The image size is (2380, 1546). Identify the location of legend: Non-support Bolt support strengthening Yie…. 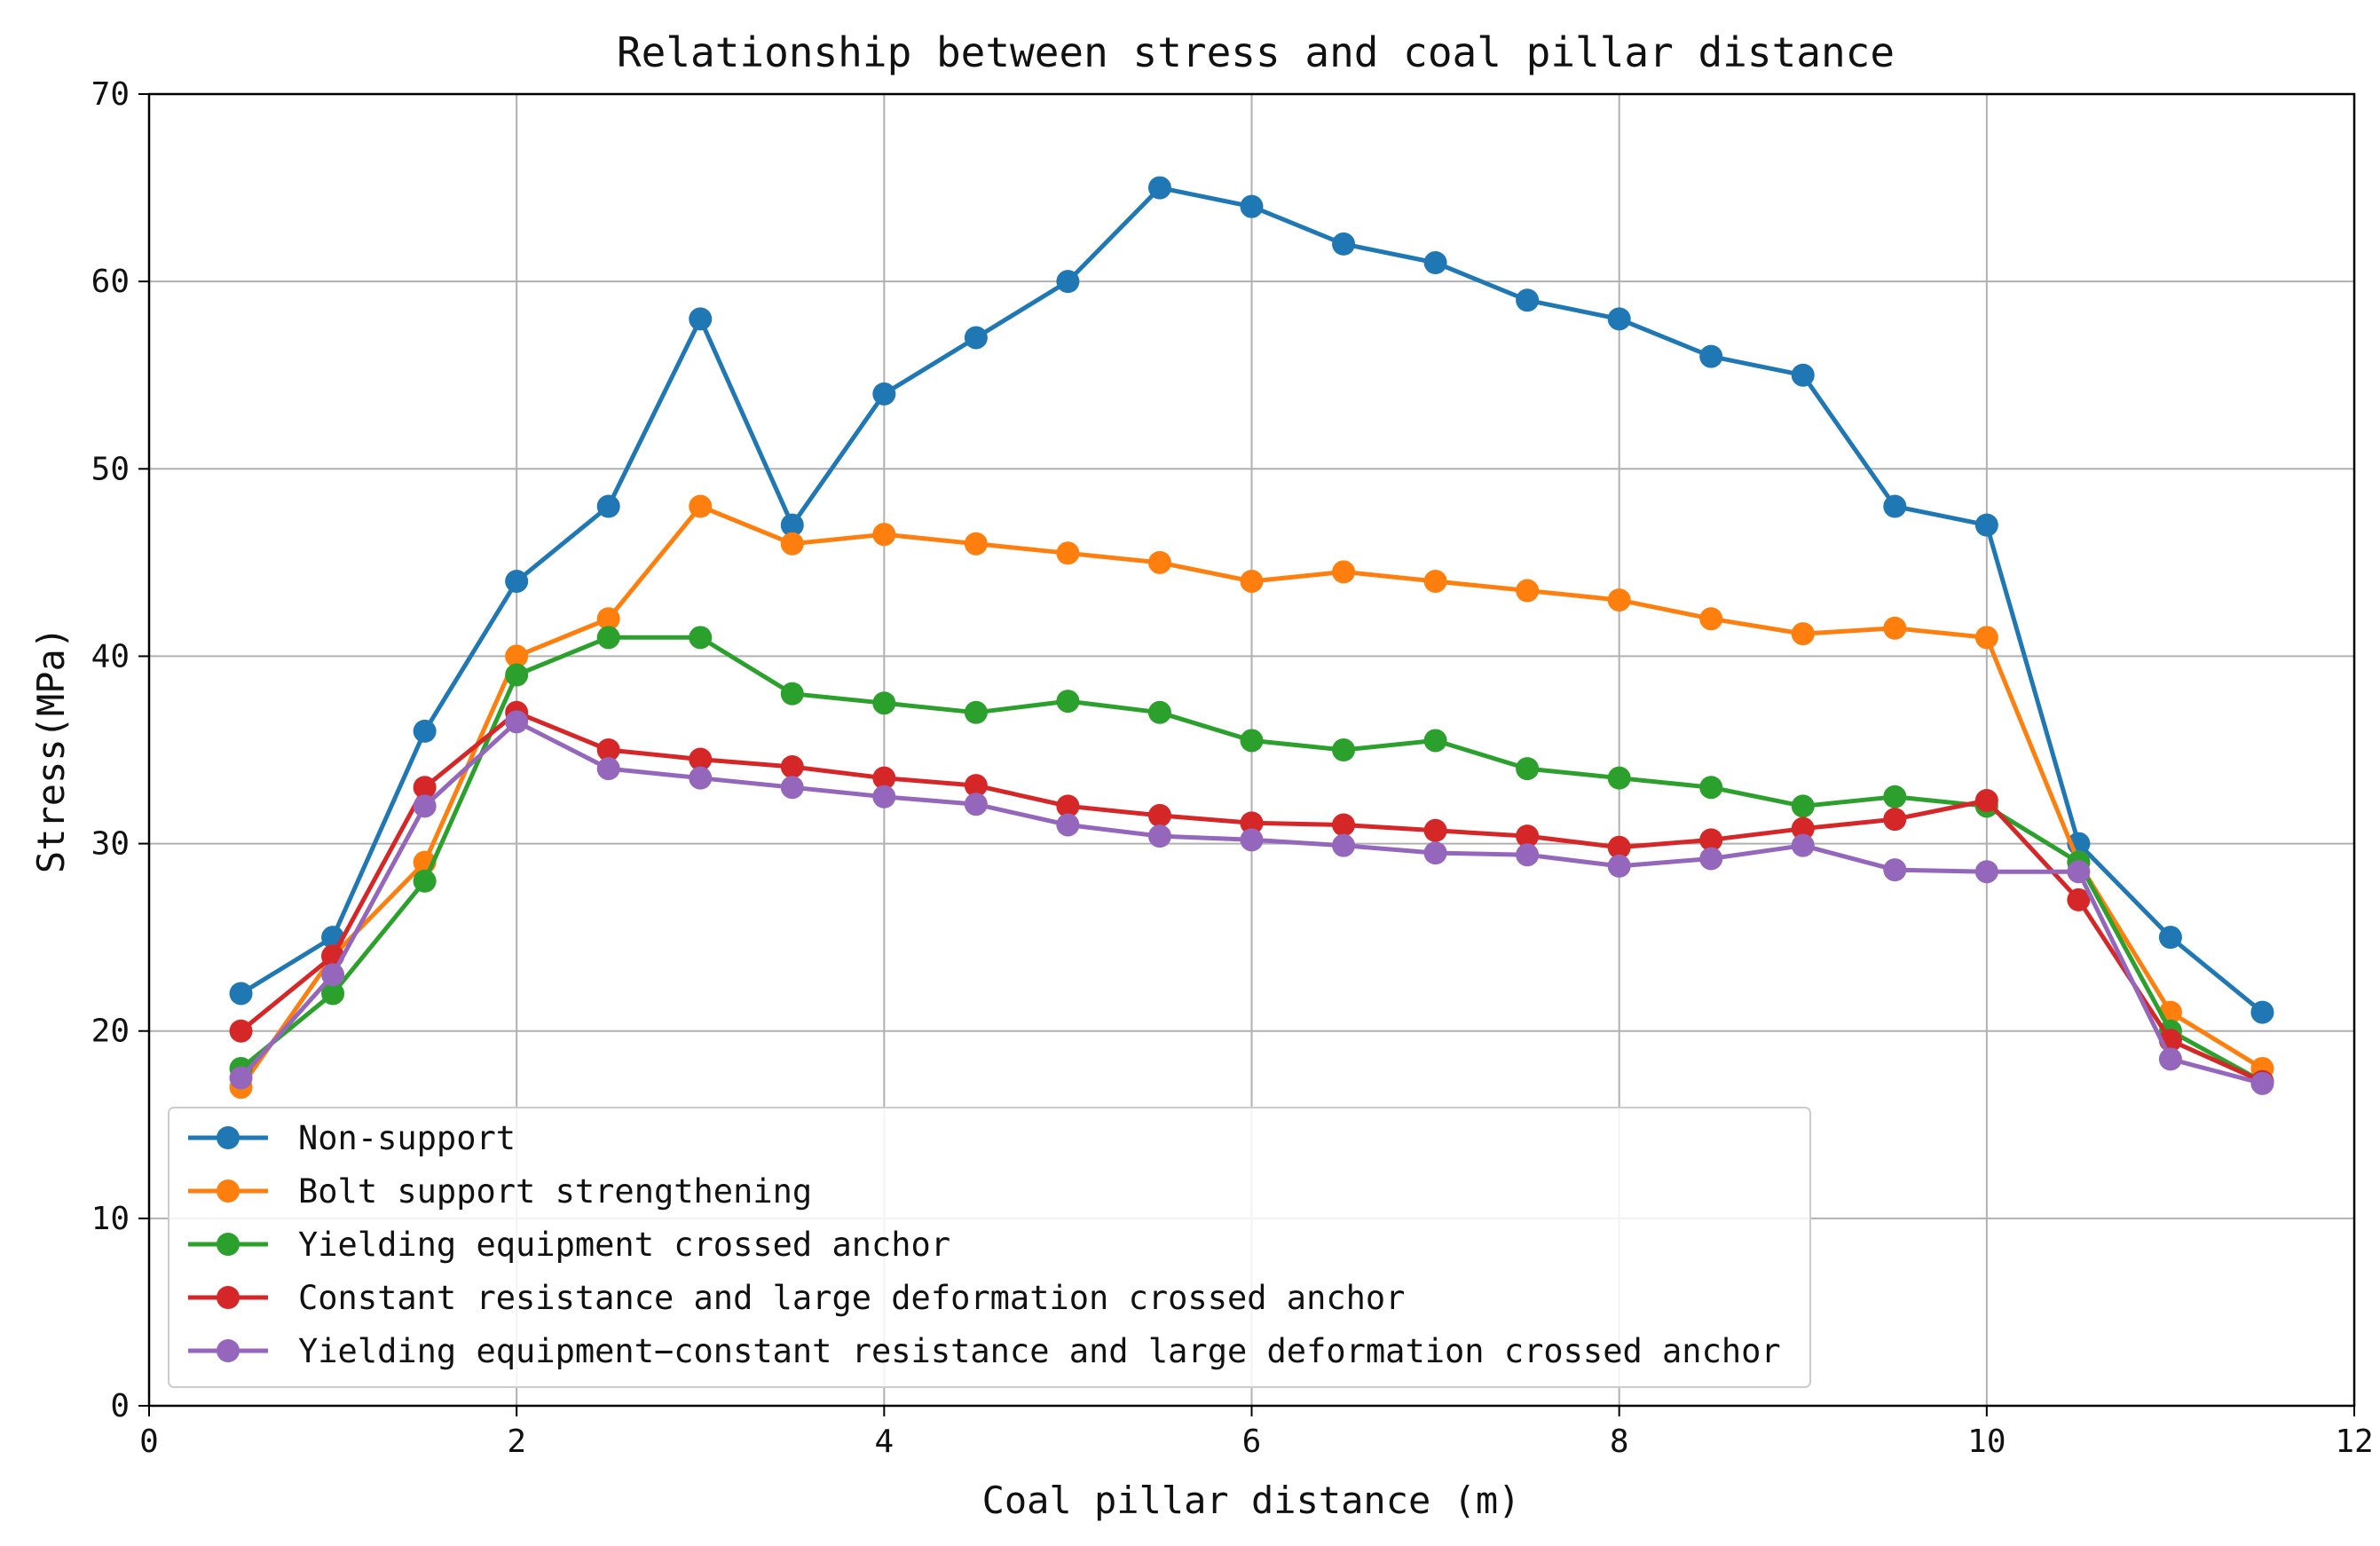
(989, 1247).